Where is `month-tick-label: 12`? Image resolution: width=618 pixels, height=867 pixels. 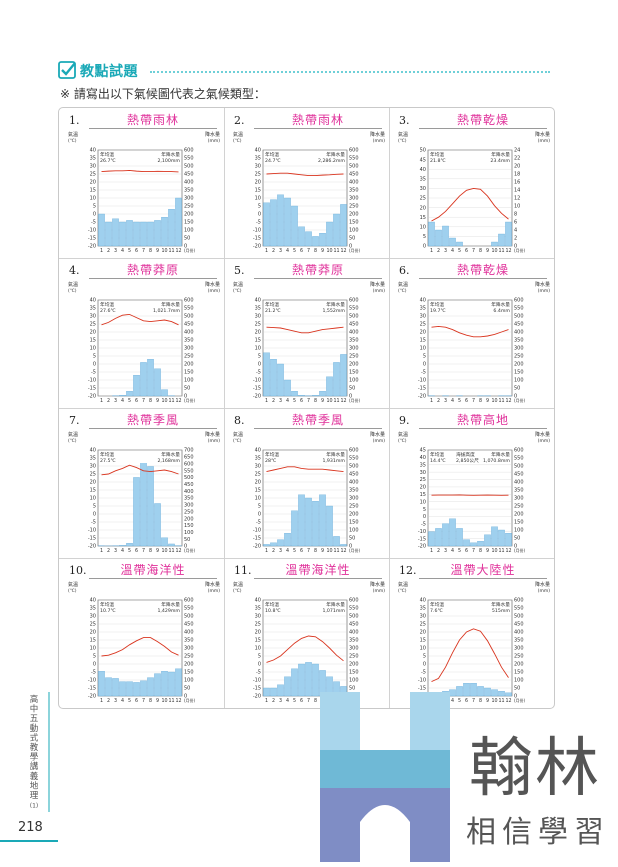 month-tick-label: 12 is located at coordinates (508, 251).